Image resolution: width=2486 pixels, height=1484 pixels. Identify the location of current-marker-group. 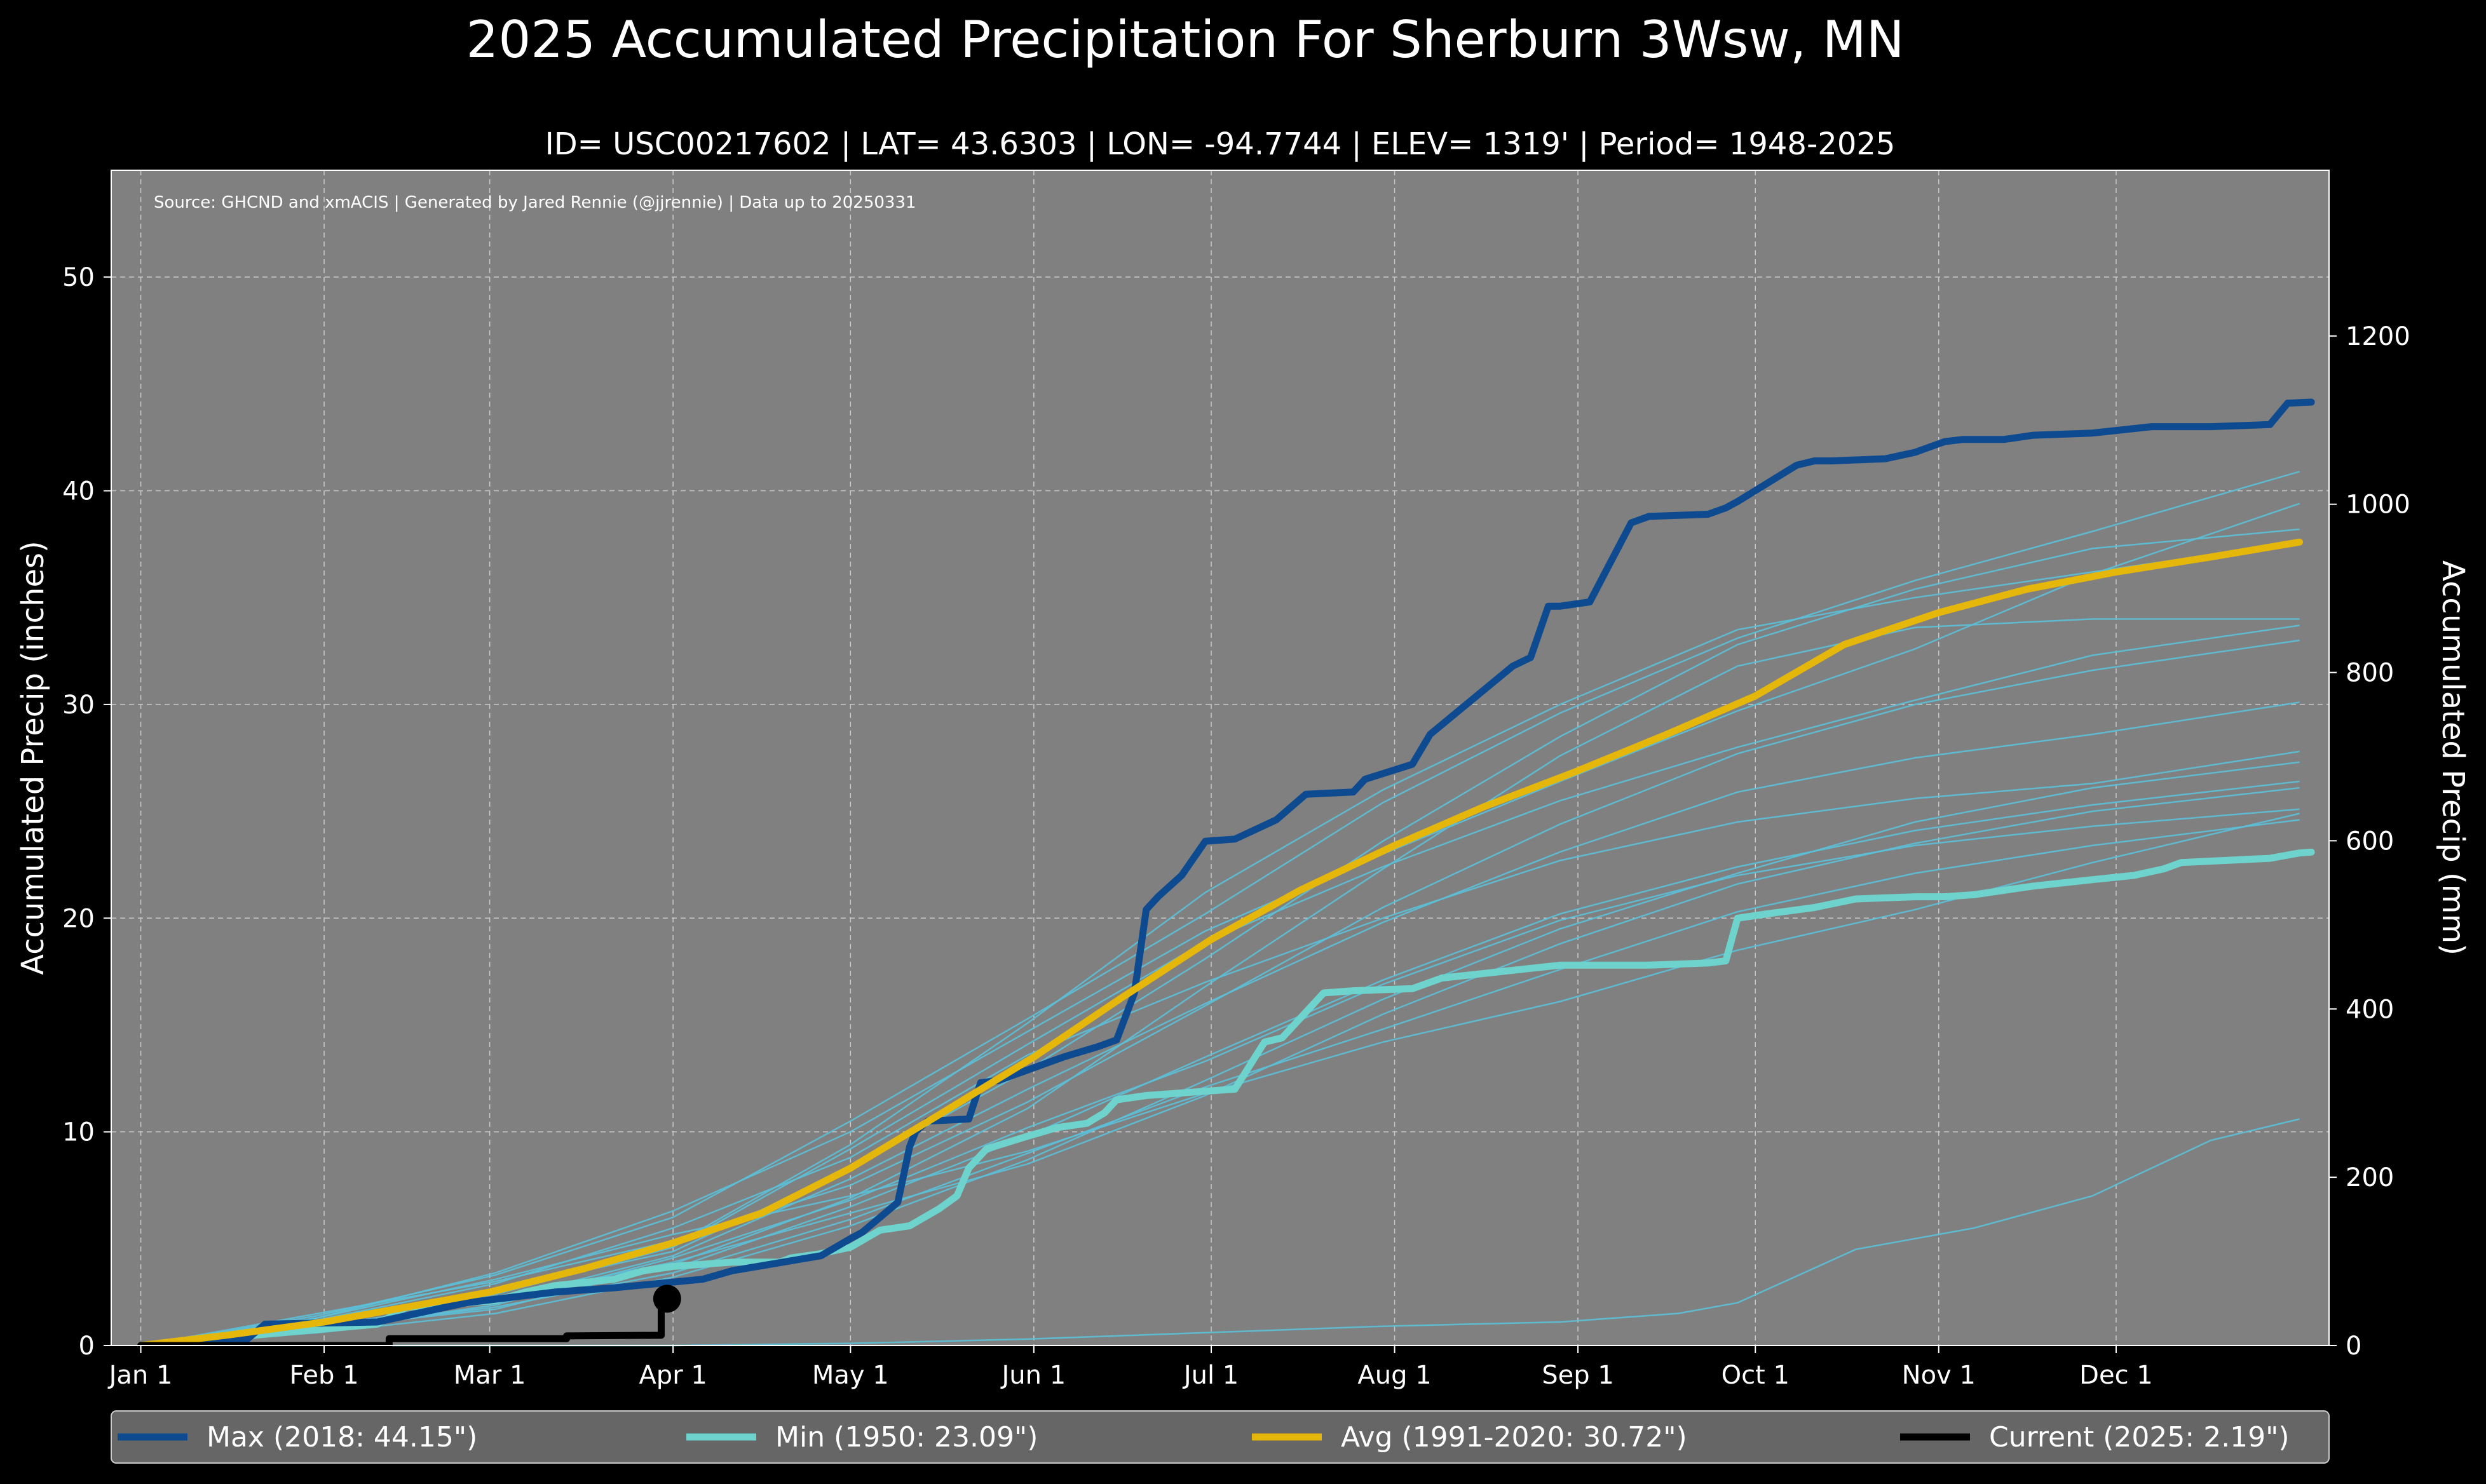
(667, 1299).